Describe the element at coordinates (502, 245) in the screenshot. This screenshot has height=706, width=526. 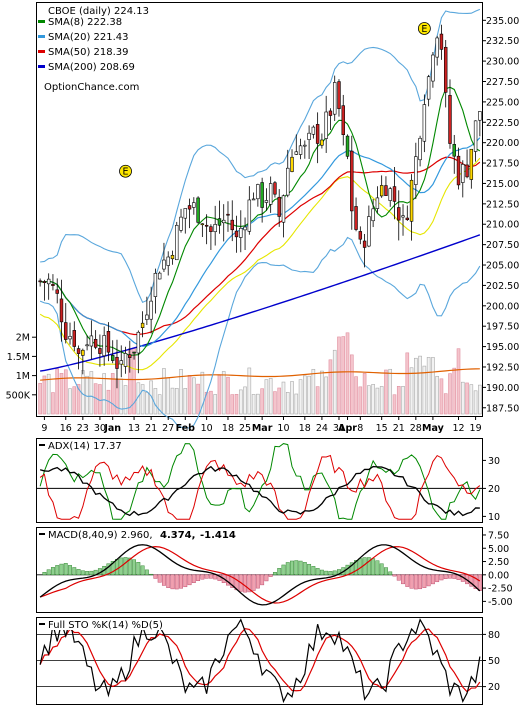
I see `price-y-tick-label: 207.50` at that location.